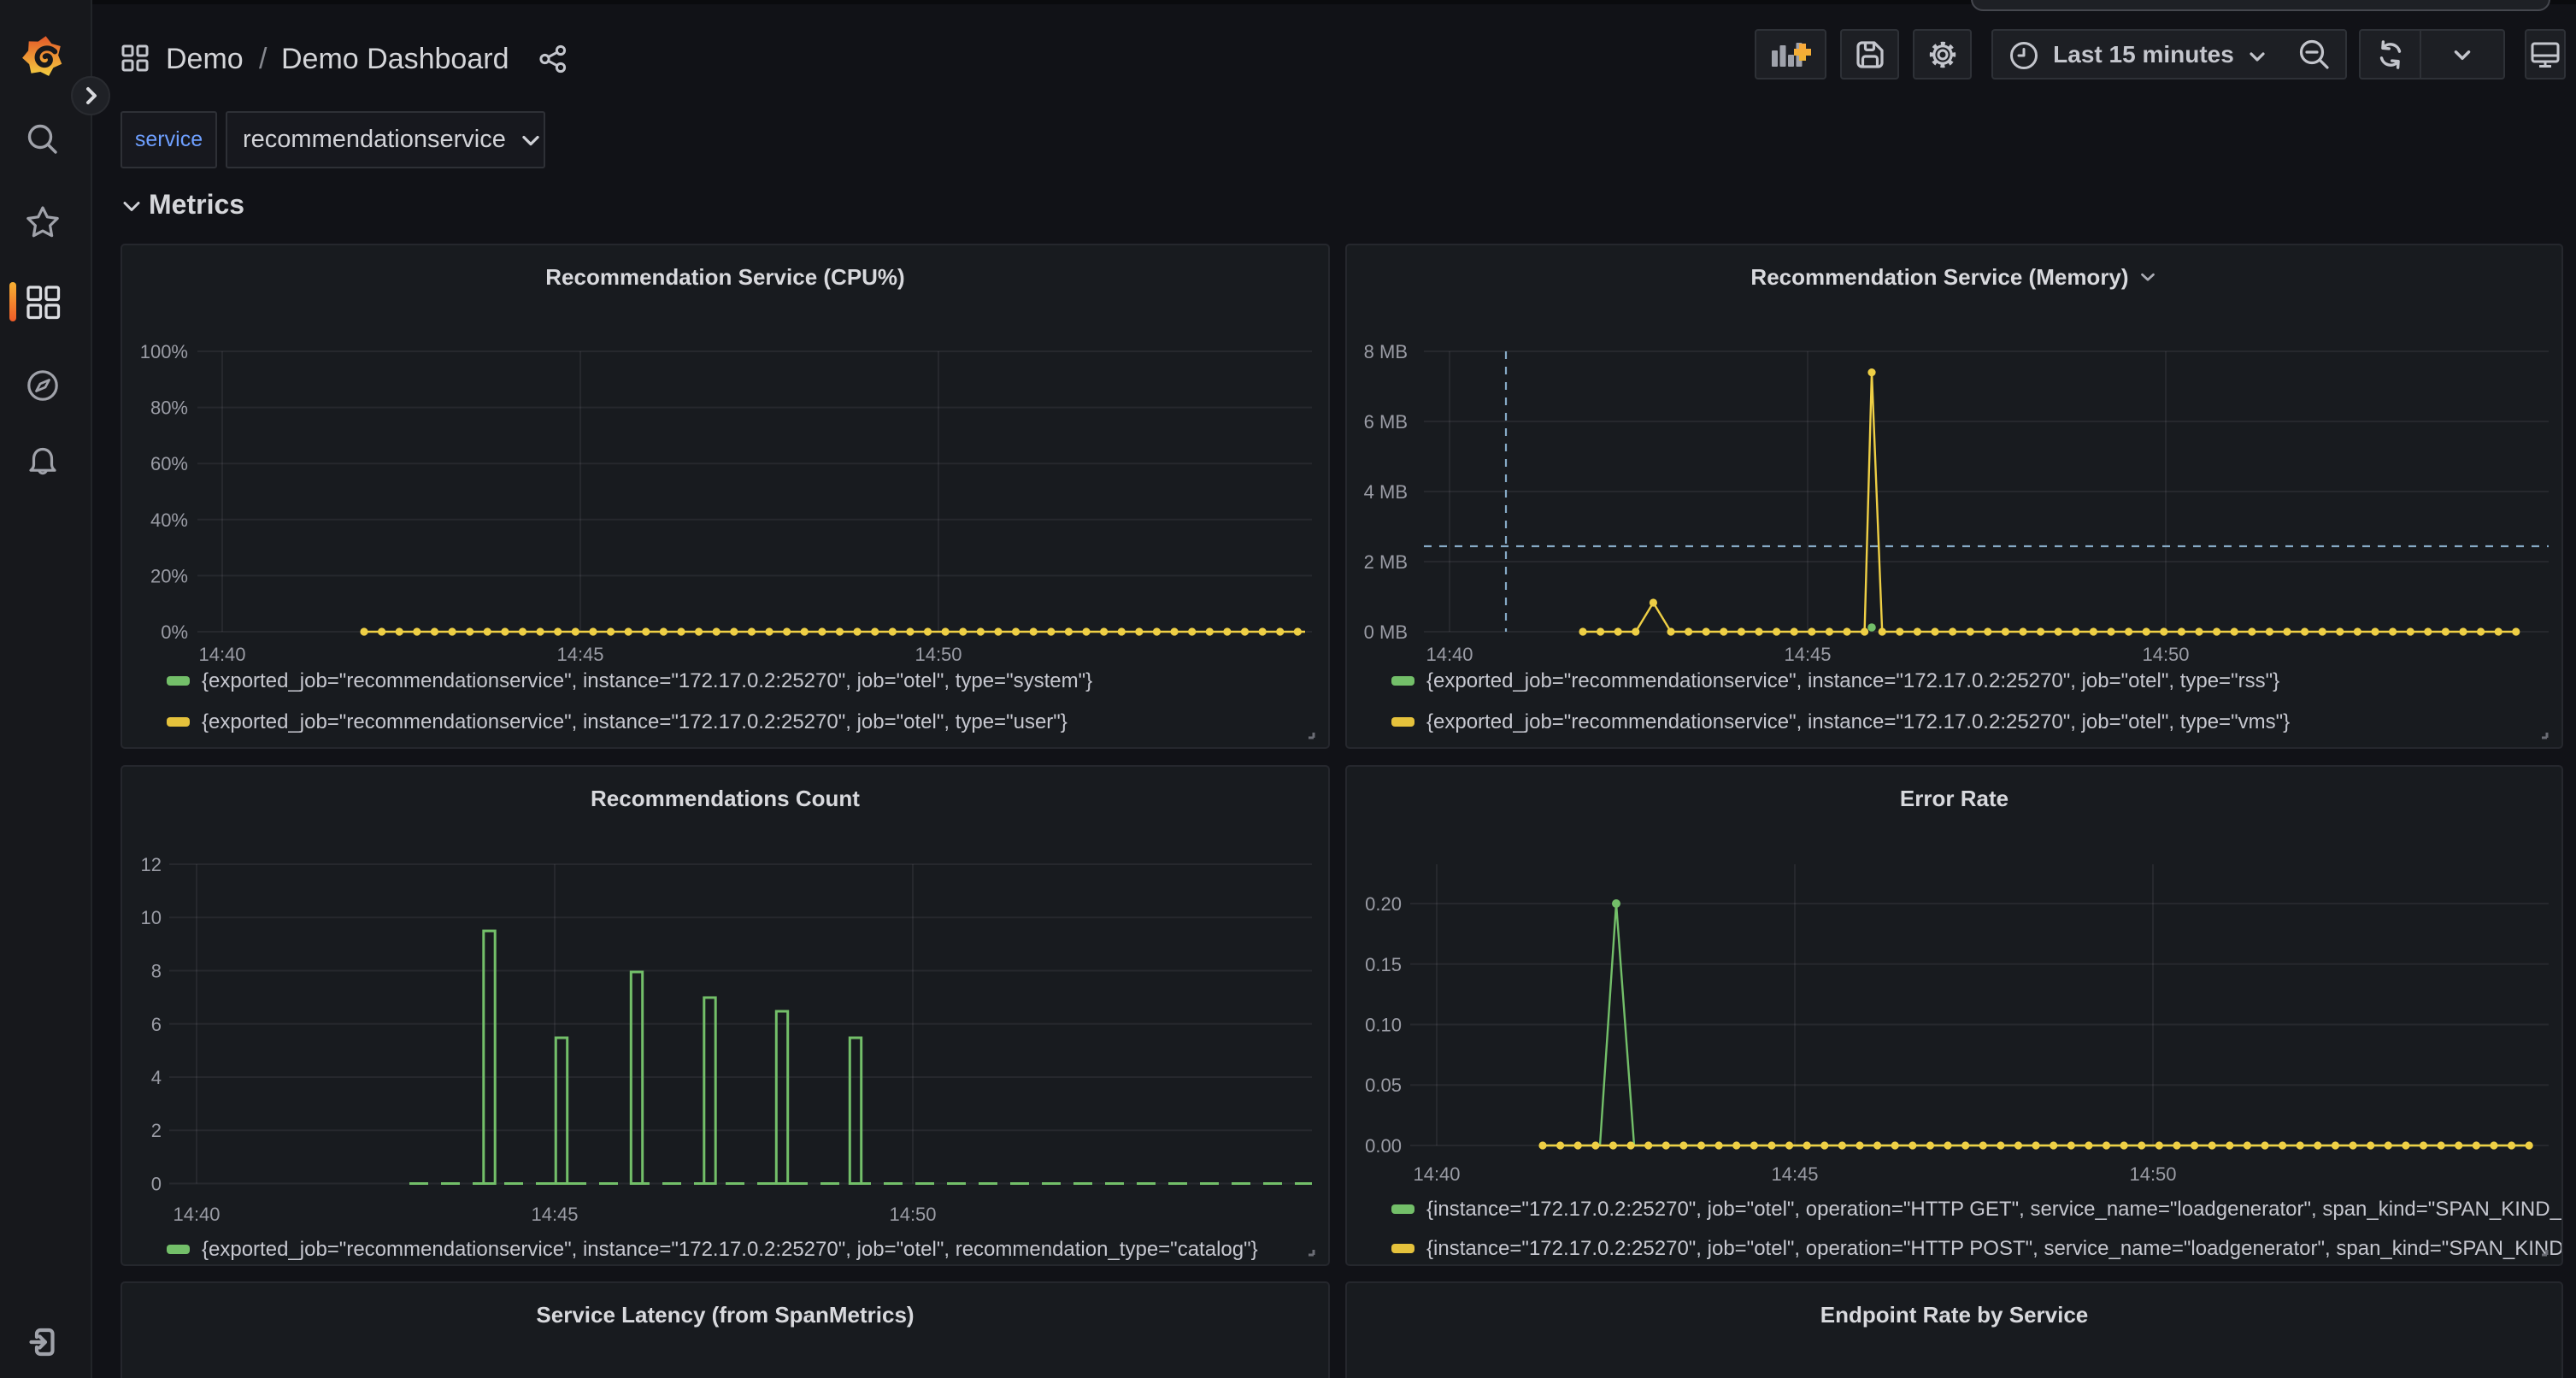 The height and width of the screenshot is (1378, 2576). What do you see at coordinates (156, 1077) in the screenshot?
I see `svg-text: 4` at bounding box center [156, 1077].